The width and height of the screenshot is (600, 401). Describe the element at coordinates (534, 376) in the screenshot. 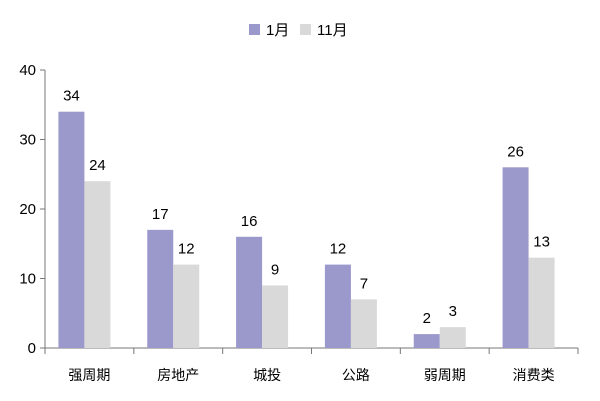

I see `x-tick-label: 消费类` at that location.